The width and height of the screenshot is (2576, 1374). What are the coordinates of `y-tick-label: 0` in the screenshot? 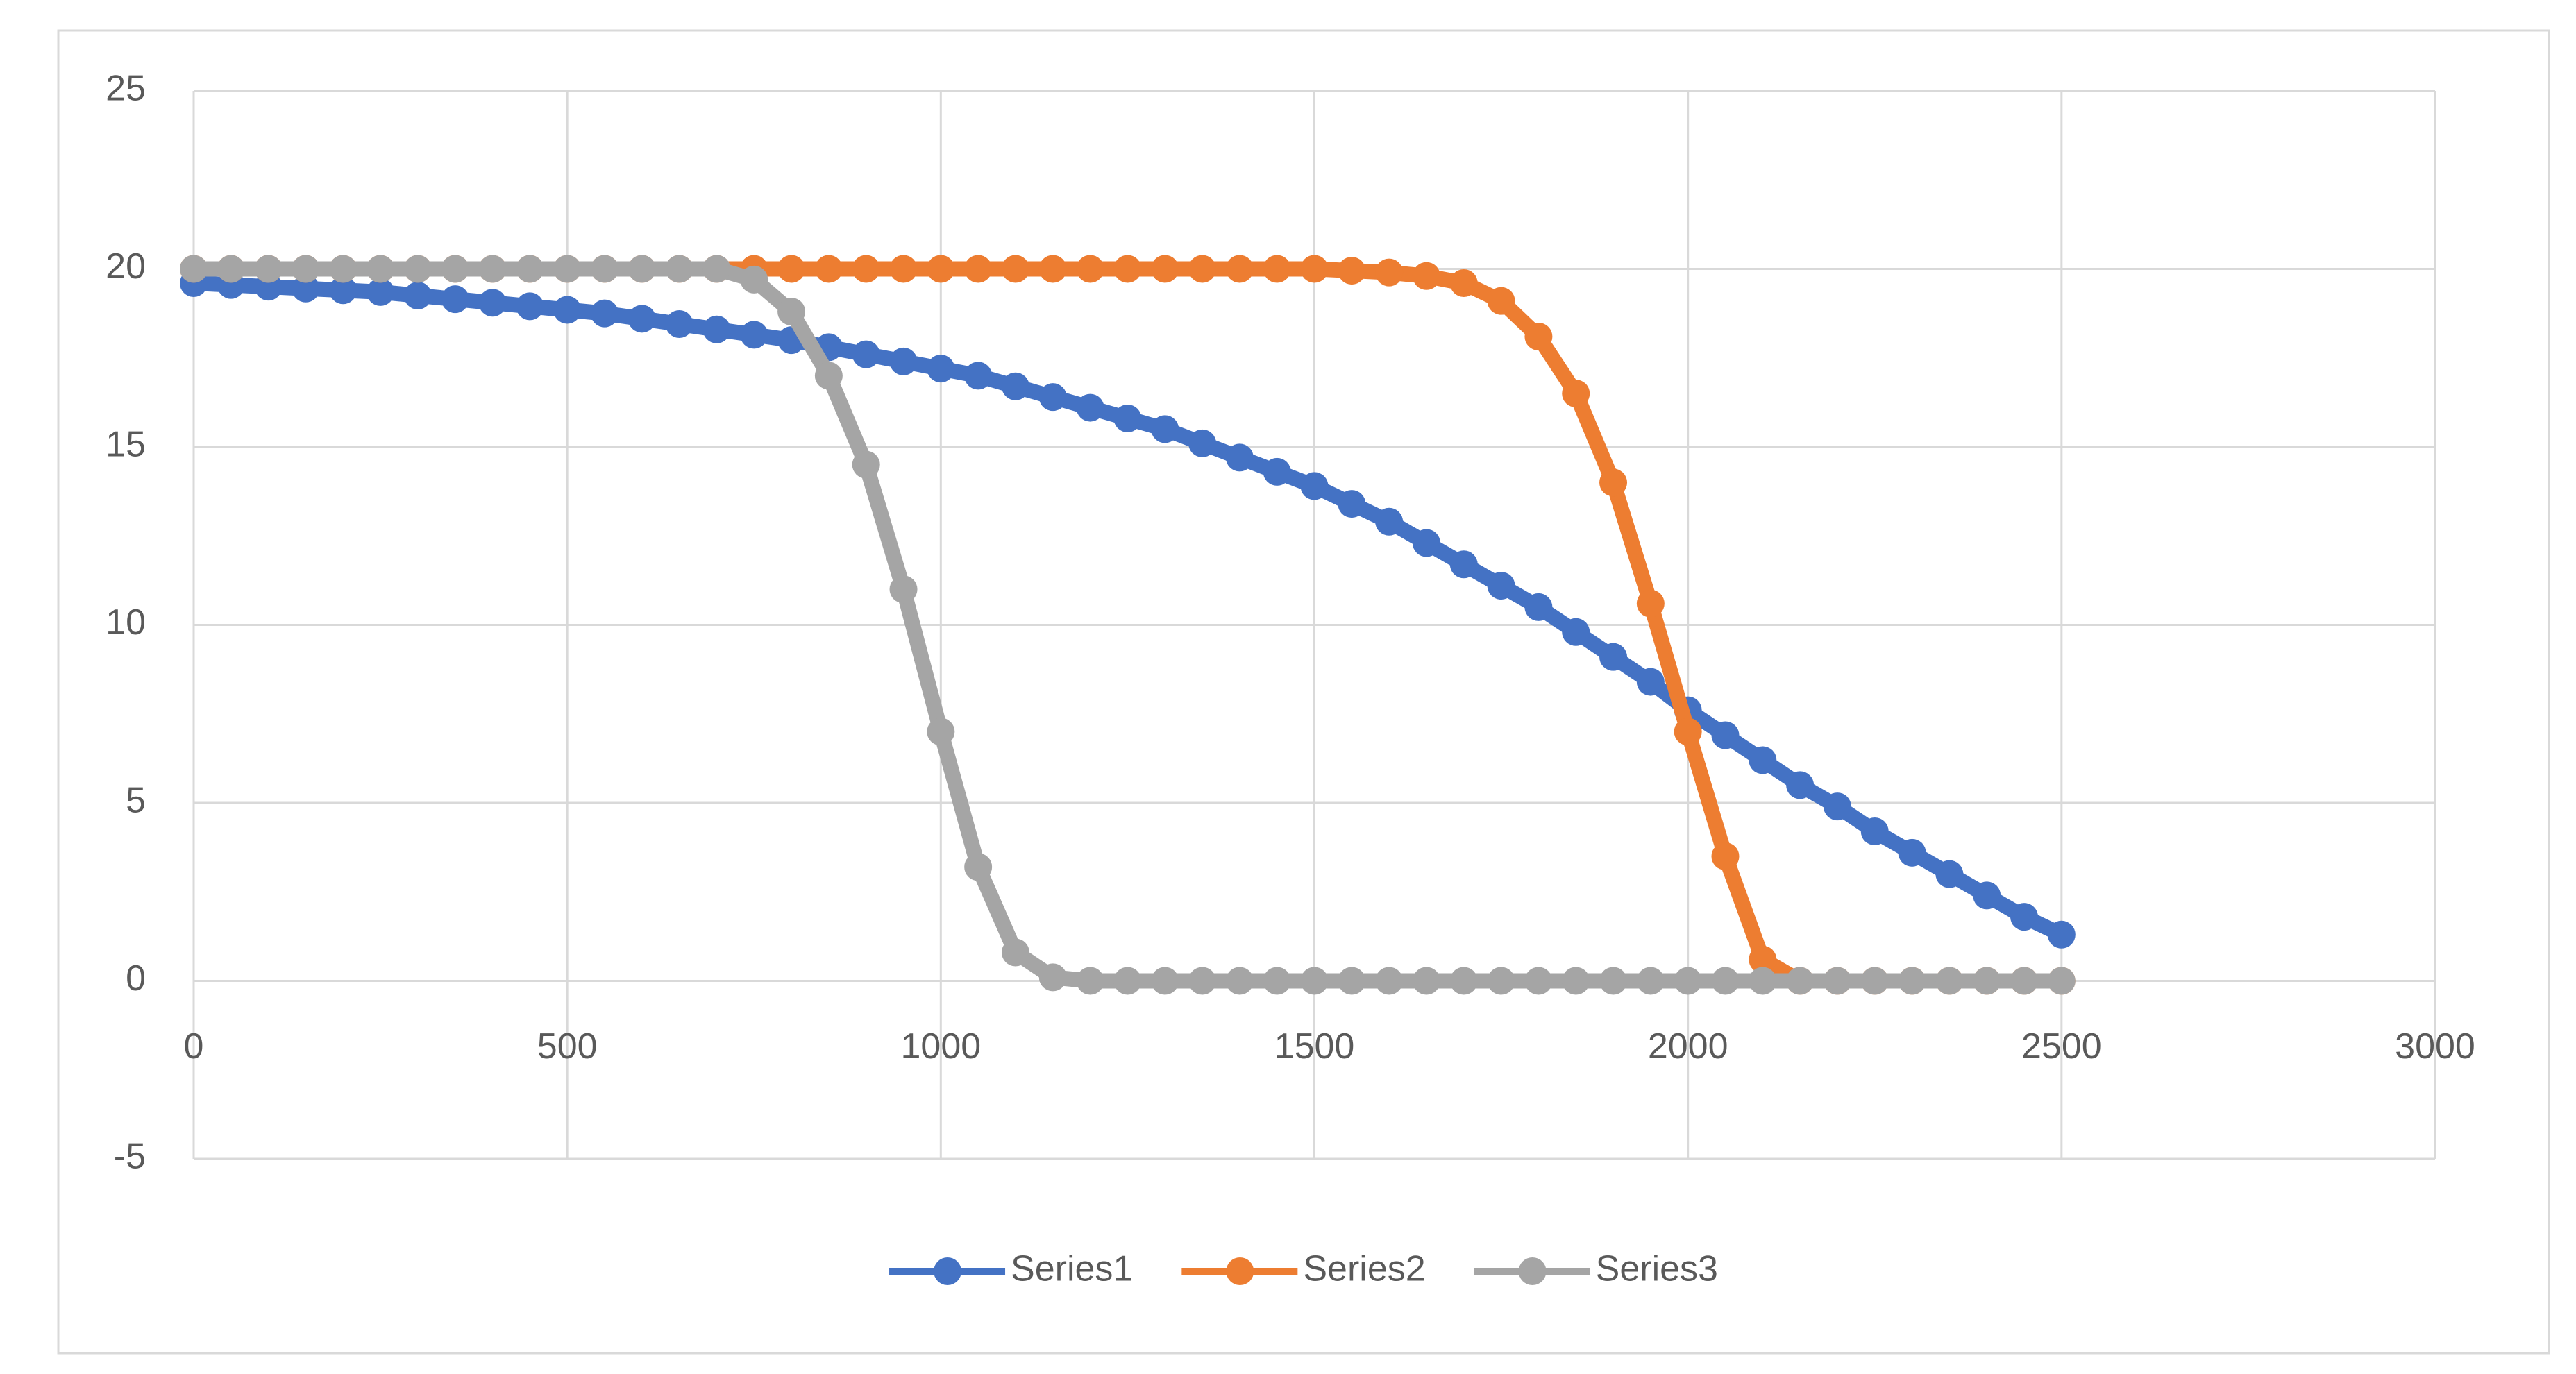 It's located at (136, 978).